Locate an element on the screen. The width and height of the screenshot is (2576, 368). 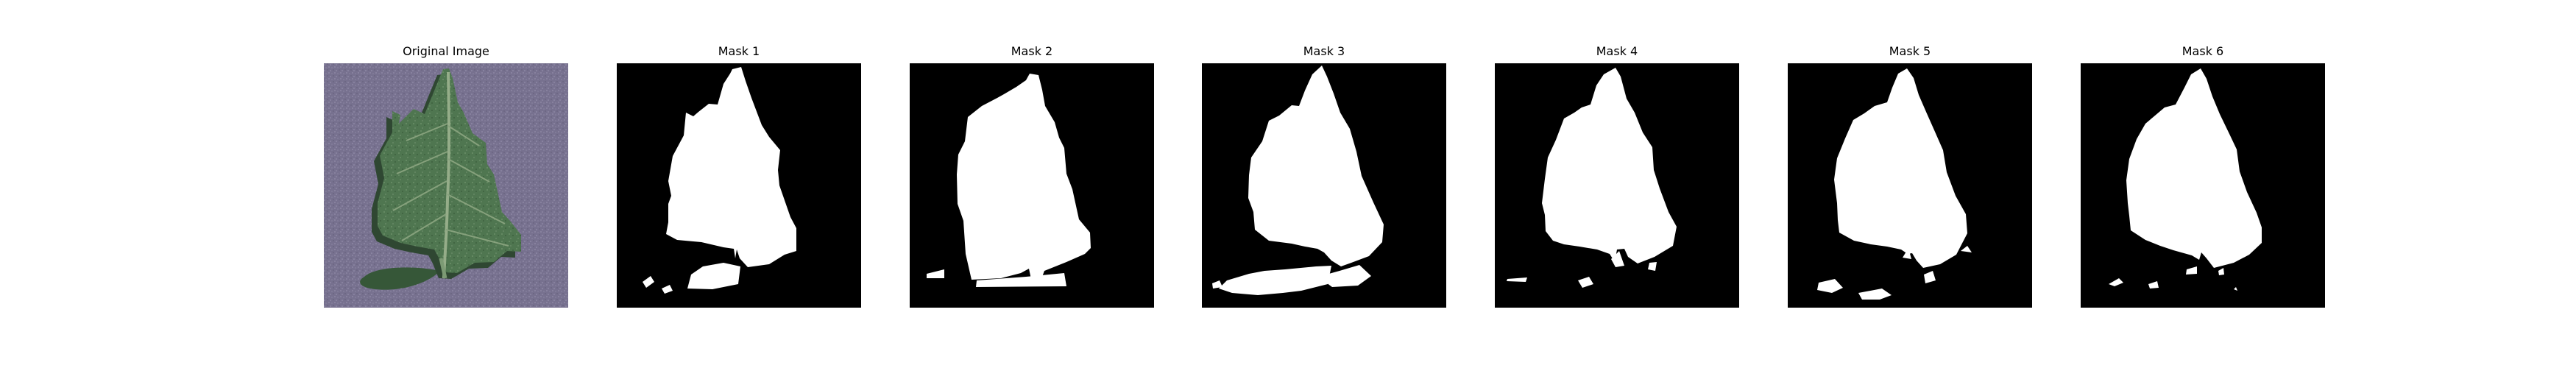
panel-original-image: Original Image is located at coordinates (446, 175).